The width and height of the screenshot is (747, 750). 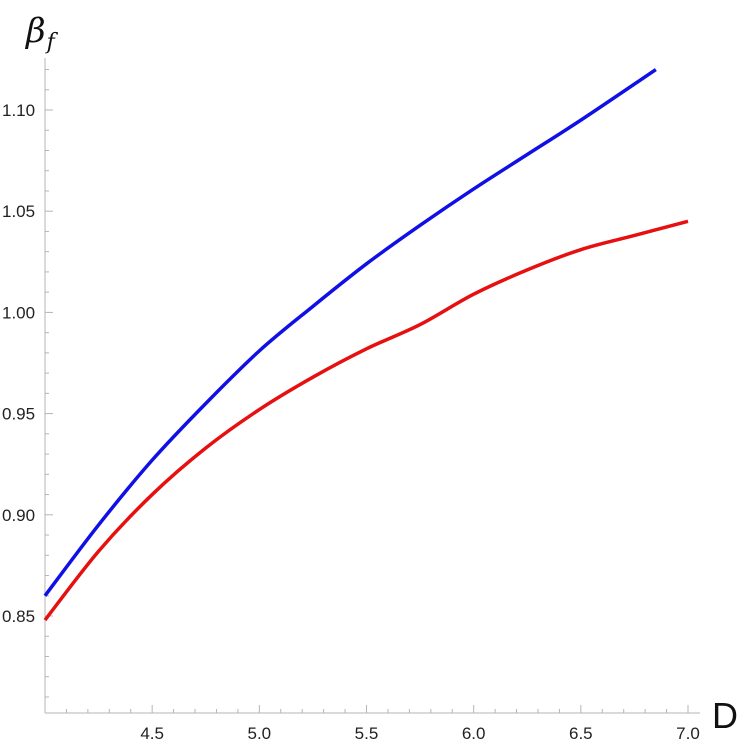 I want to click on y-tick-label: 1.05, so click(x=18, y=211).